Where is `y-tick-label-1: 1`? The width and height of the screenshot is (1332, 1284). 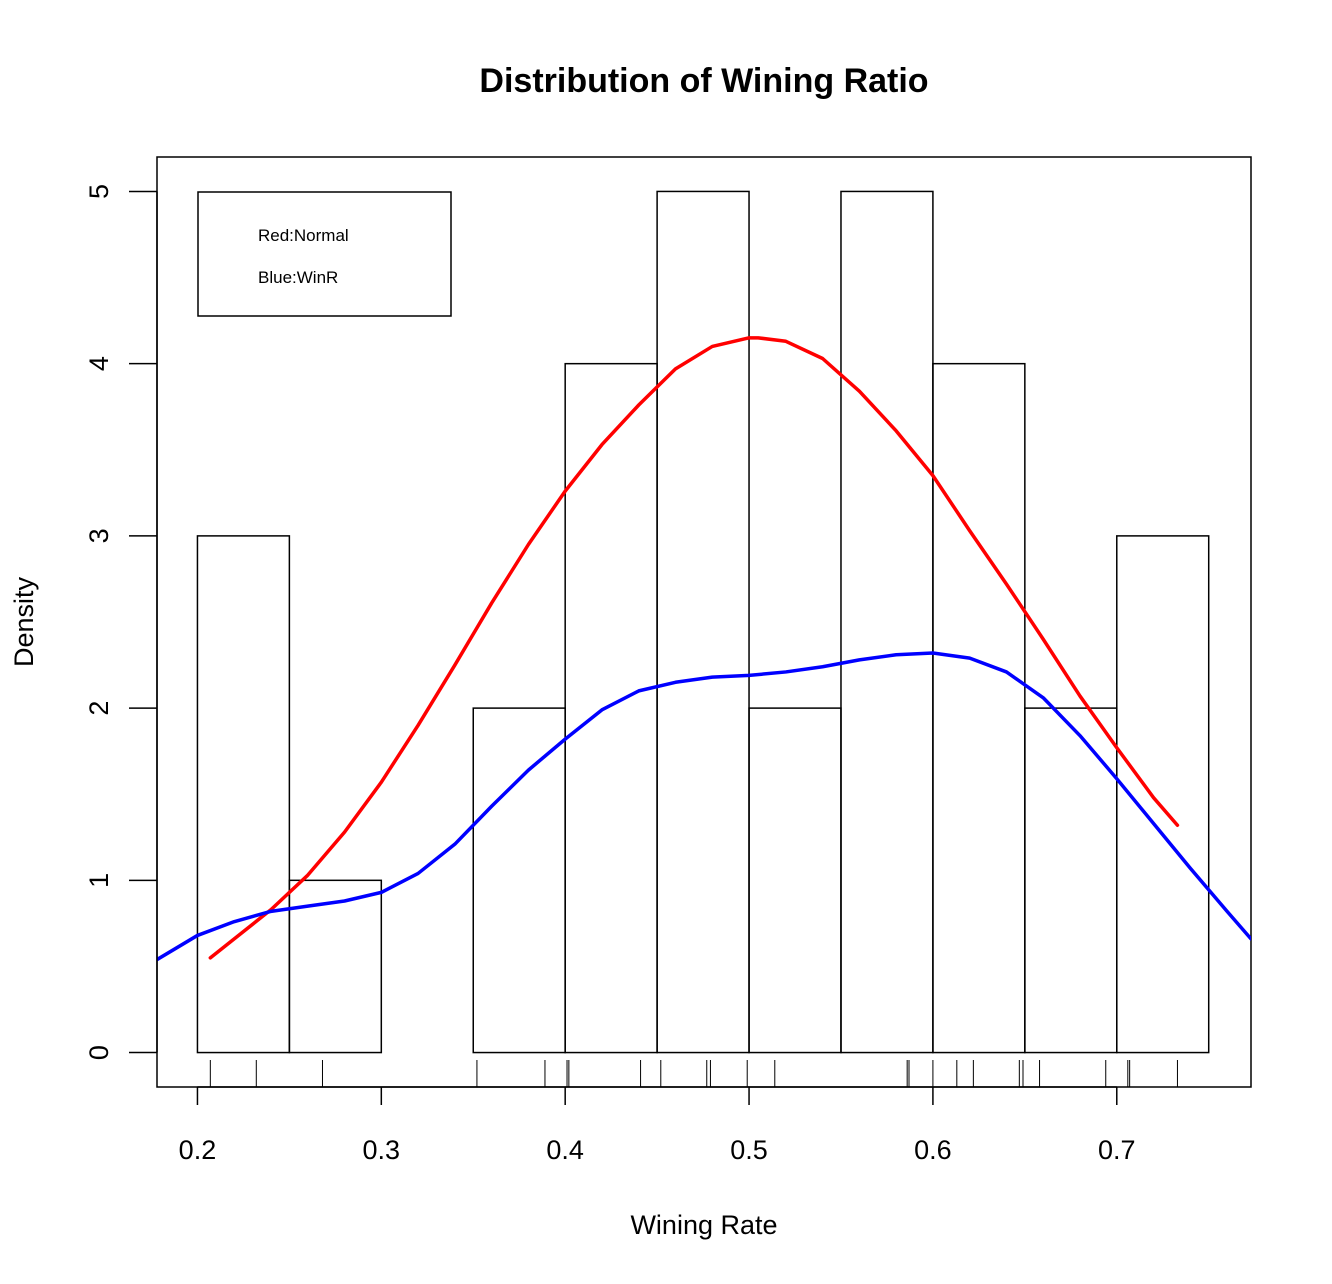
y-tick-label-1: 1 is located at coordinates (99, 880).